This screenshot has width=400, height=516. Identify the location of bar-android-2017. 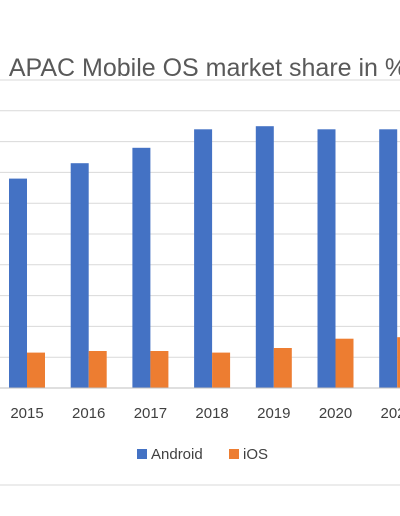
(141, 267).